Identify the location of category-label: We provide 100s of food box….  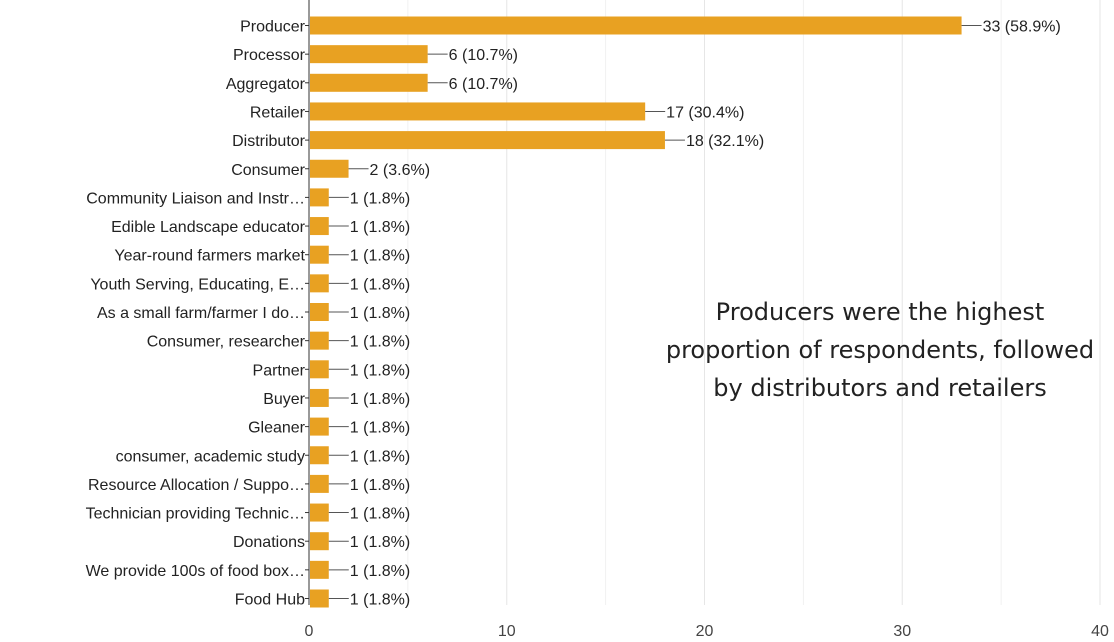
(195, 571).